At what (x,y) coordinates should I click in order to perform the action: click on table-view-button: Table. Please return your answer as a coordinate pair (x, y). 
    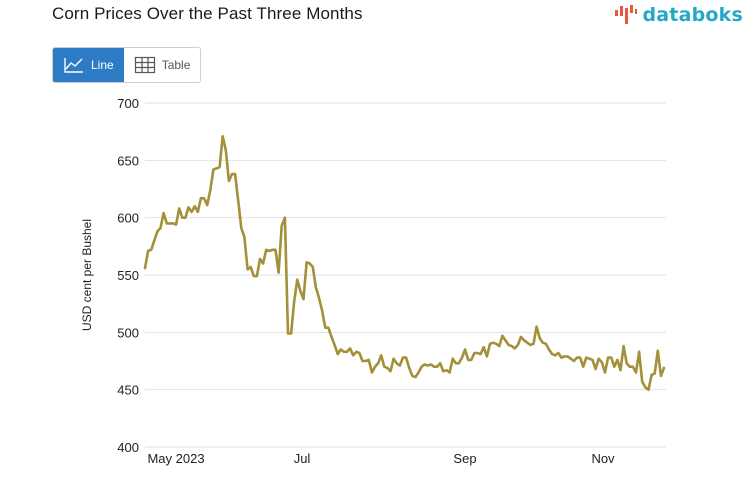
    Looking at the image, I should click on (162, 65).